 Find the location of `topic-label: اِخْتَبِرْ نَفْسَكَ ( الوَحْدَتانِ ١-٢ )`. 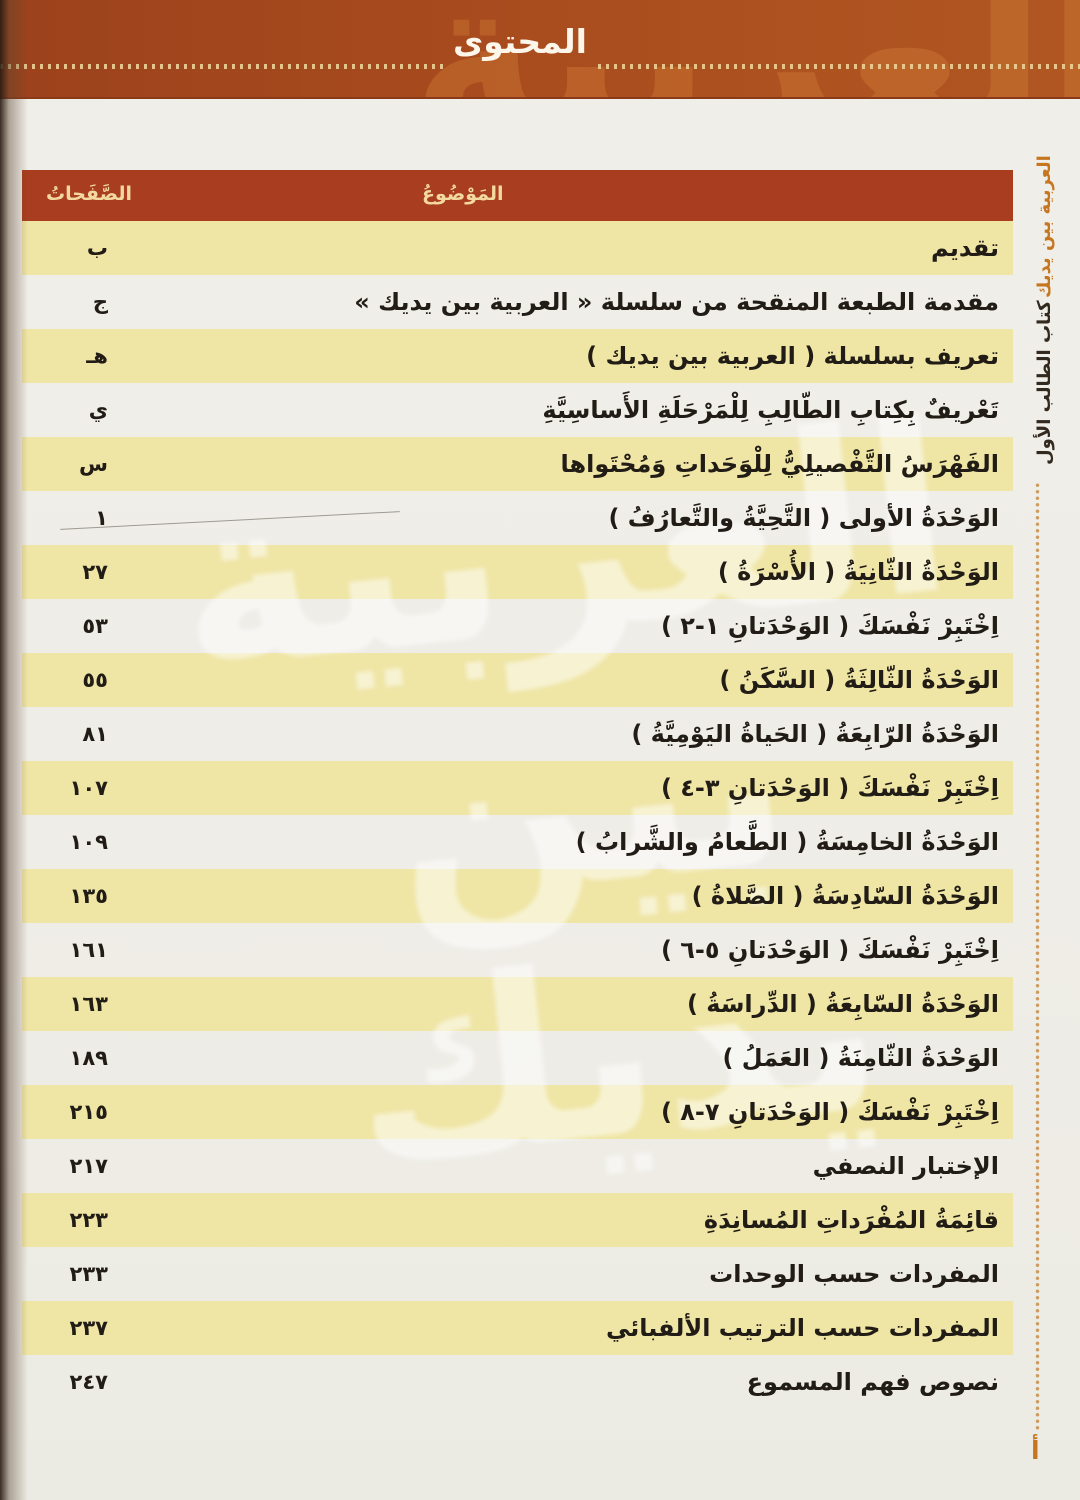

topic-label: اِخْتَبِرْ نَفْسَكَ ( الوَحْدَتانِ ١-٢ ) is located at coordinates (829, 626).